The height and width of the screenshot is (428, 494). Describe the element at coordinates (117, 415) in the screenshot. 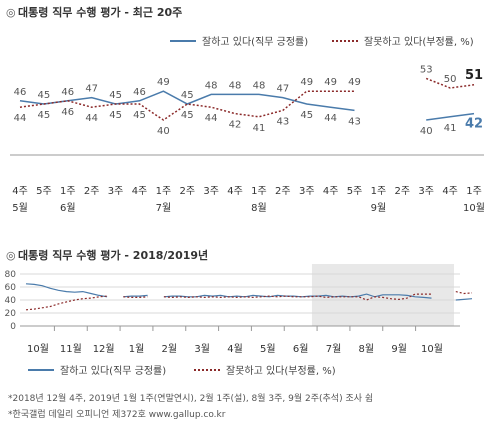

I see `footnote: *한국갤럽 데일리 오피니언 제372호 www.gallup.co.kr` at that location.